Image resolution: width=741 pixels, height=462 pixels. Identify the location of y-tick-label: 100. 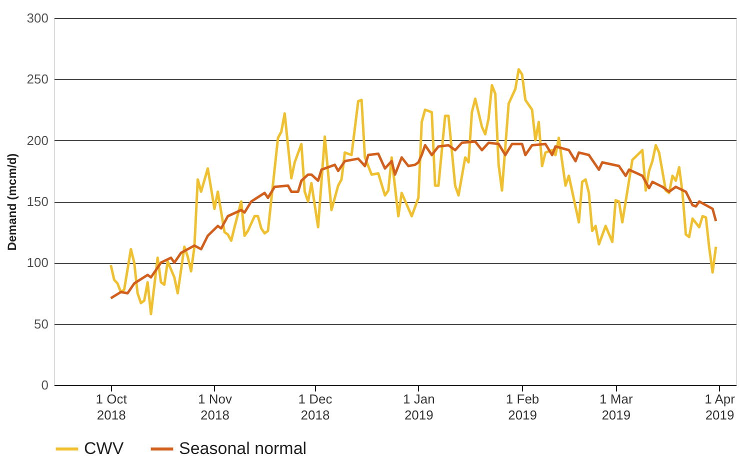
(37, 262).